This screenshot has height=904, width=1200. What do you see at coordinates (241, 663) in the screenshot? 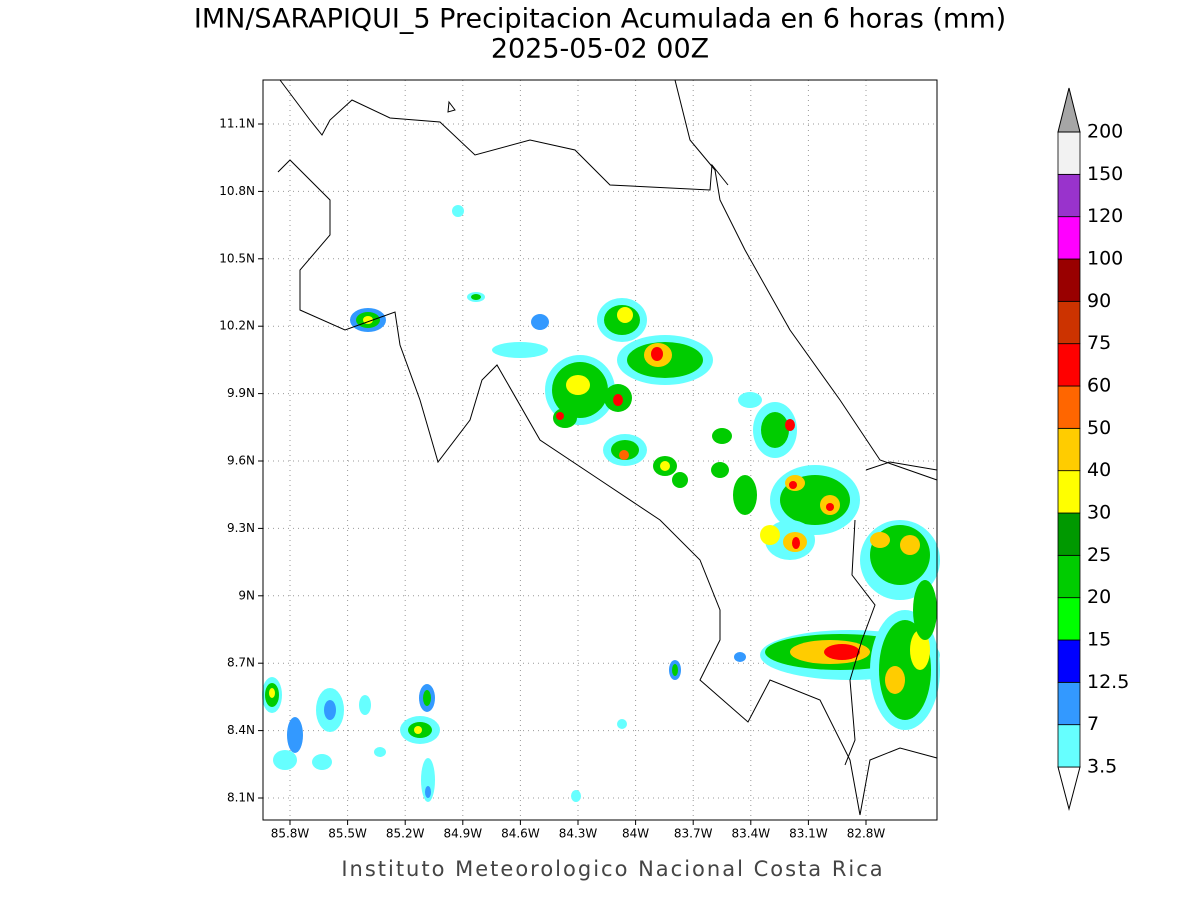
I see `lat-tick-label: 8.7N` at bounding box center [241, 663].